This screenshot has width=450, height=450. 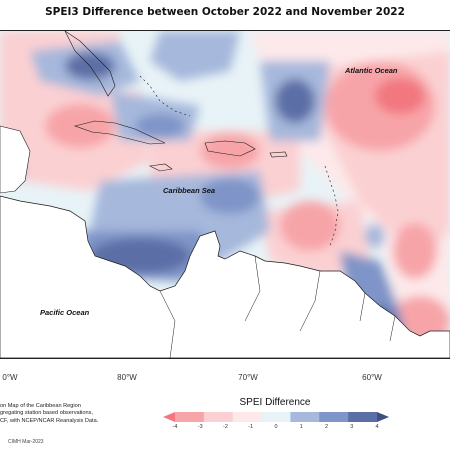 What do you see at coordinates (119, 132) in the screenshot?
I see `cuba-island` at bounding box center [119, 132].